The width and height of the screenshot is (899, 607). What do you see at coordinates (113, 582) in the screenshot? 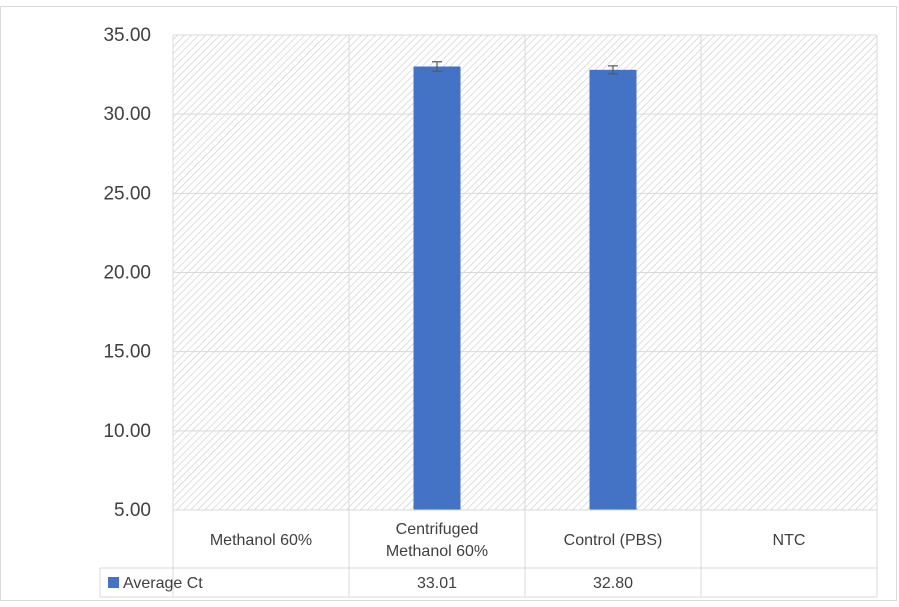
I see `legend-swatch` at bounding box center [113, 582].